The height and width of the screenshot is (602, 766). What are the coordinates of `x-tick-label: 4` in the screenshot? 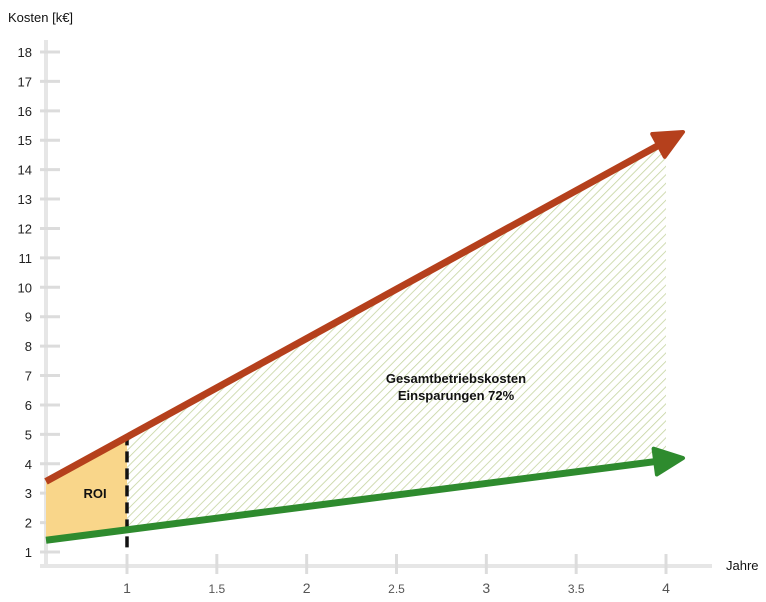 It's located at (666, 588).